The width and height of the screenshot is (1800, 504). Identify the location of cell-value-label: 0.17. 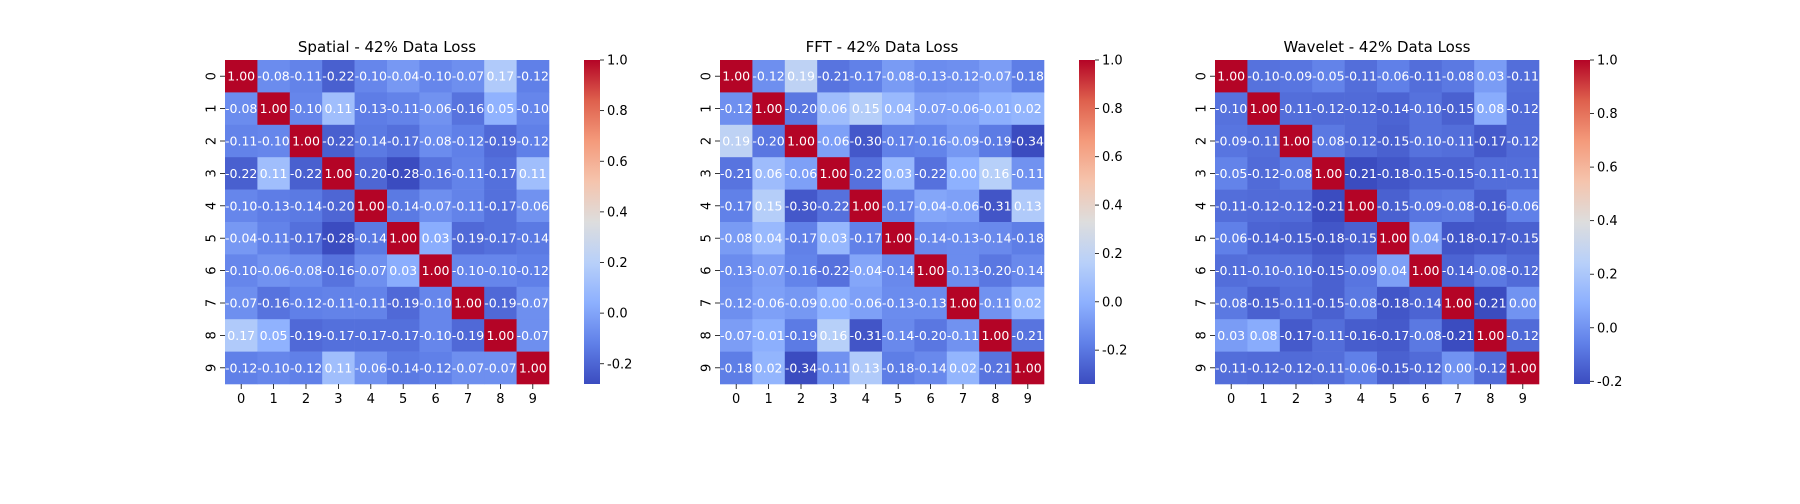
(500, 76).